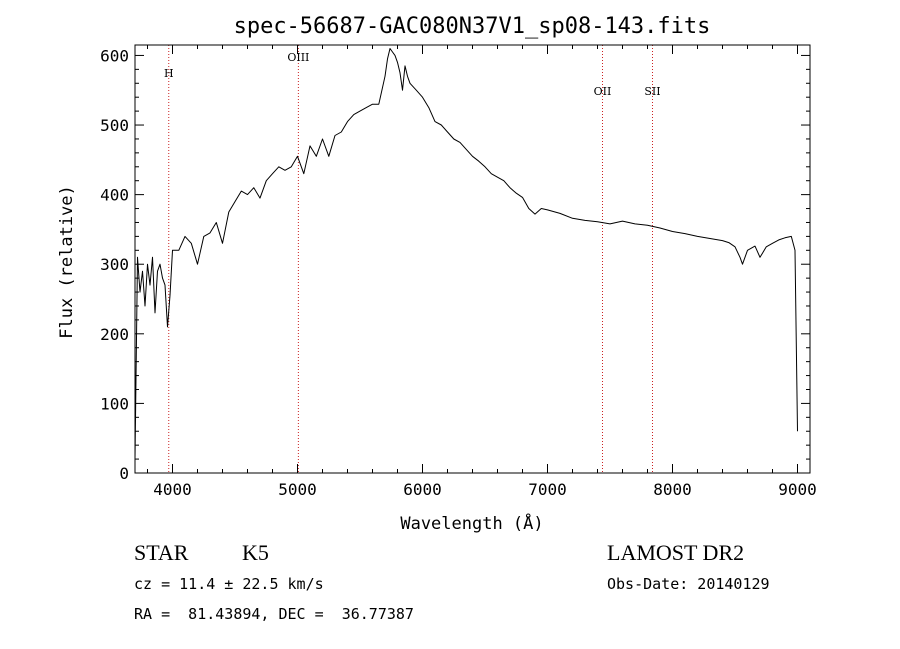 Image resolution: width=900 pixels, height=649 pixels. I want to click on redshift-readout: cz = 11.4 ± 22.5 km/s, so click(229, 584).